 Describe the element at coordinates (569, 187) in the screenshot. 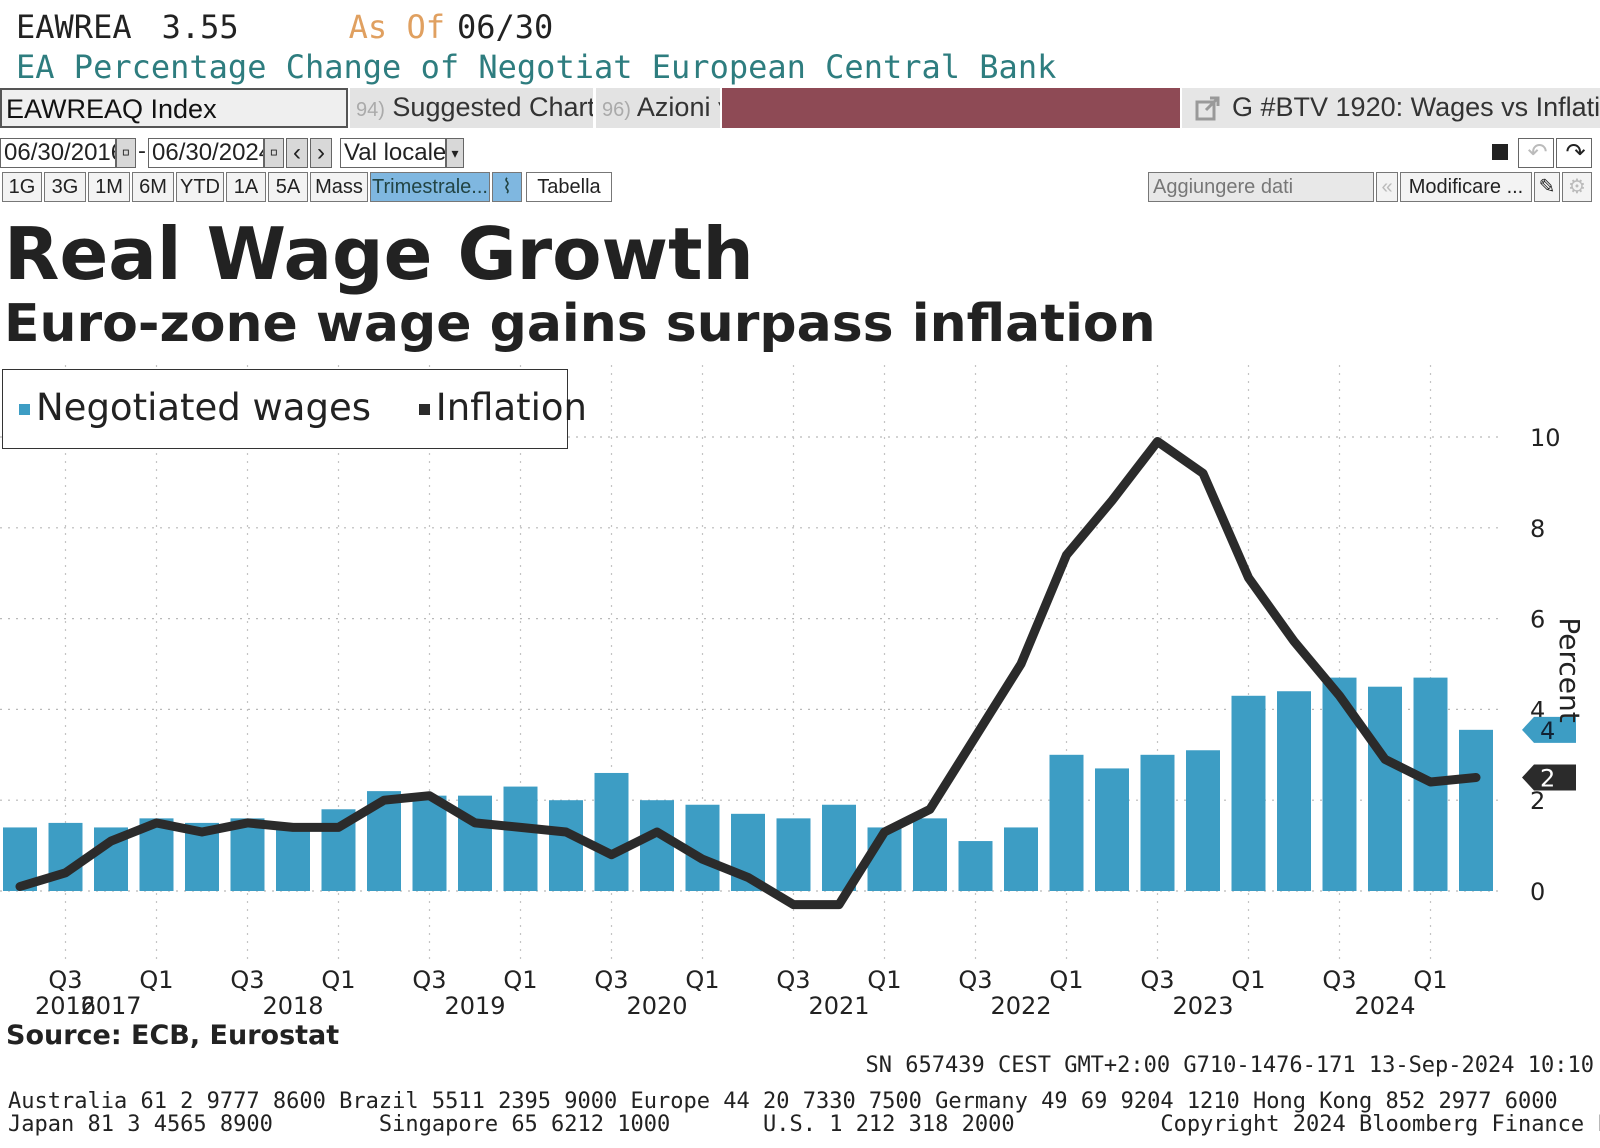

I see `table-button: Tabella` at that location.